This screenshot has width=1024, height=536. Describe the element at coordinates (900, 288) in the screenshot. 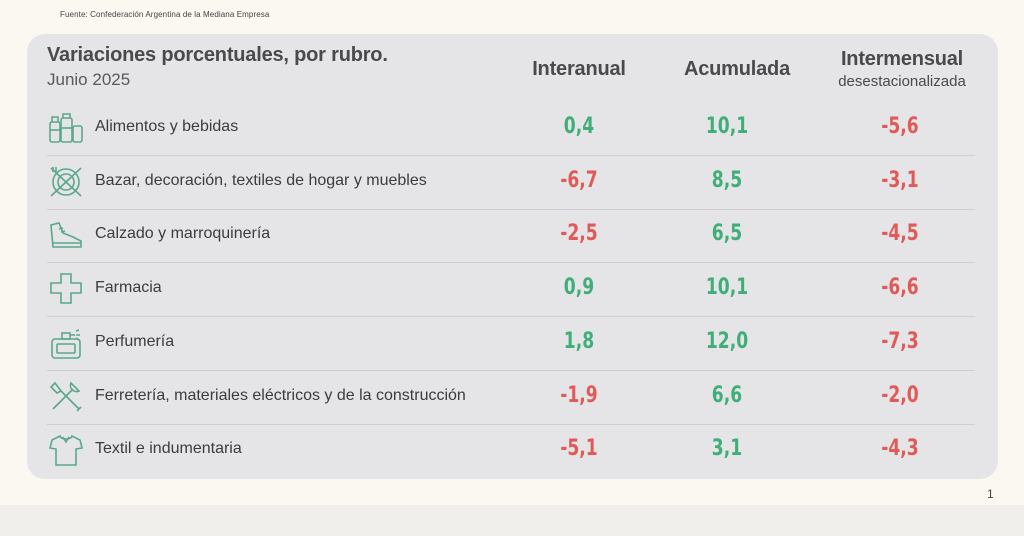

I see `value-intermensual: -6,6` at that location.